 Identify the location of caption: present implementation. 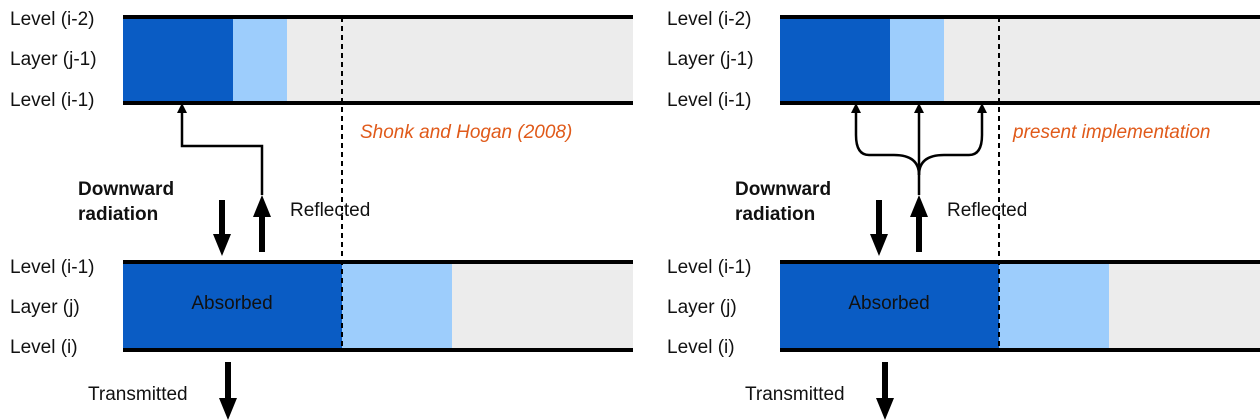
(1111, 132).